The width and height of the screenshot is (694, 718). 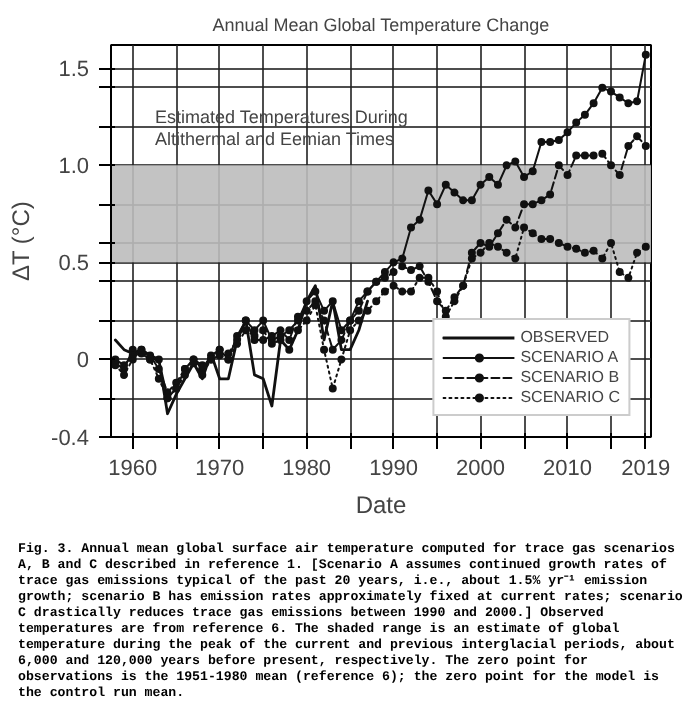 What do you see at coordinates (307, 469) in the screenshot?
I see `x-tick-label: 1980` at bounding box center [307, 469].